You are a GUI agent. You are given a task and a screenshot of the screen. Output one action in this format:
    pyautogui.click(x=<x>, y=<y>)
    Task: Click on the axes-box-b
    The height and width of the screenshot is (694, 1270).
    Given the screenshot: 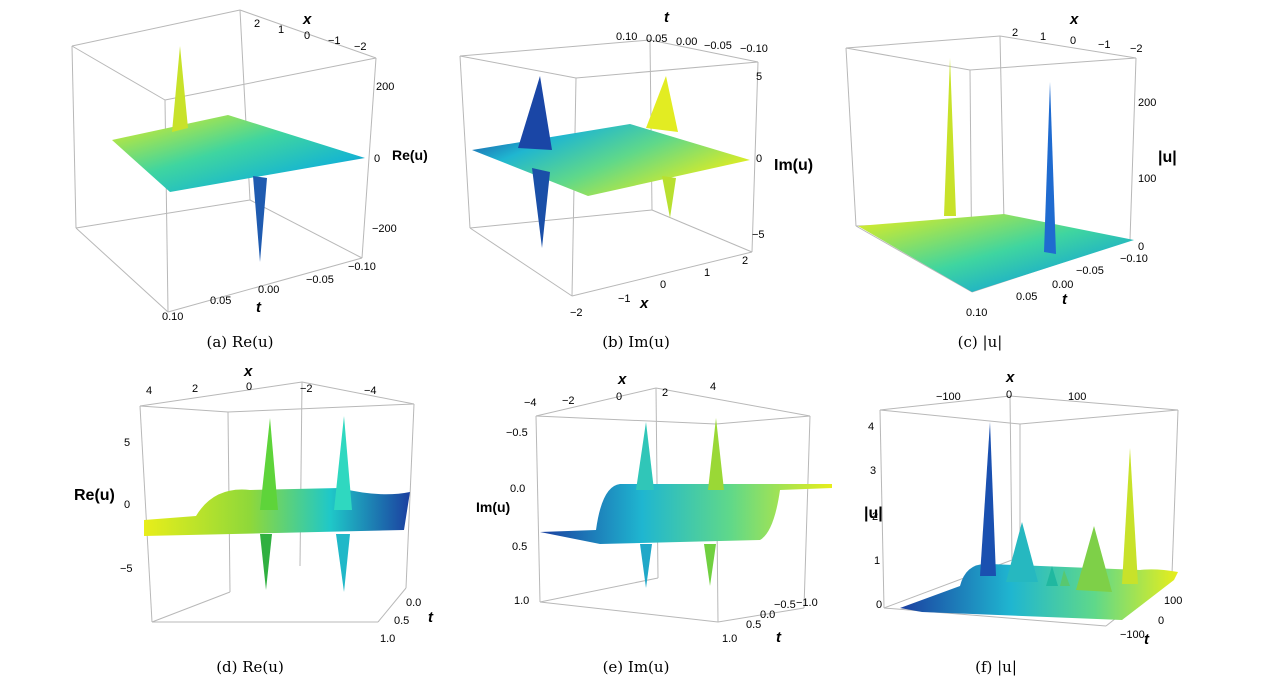 What is the action you would take?
    pyautogui.click(x=609, y=168)
    